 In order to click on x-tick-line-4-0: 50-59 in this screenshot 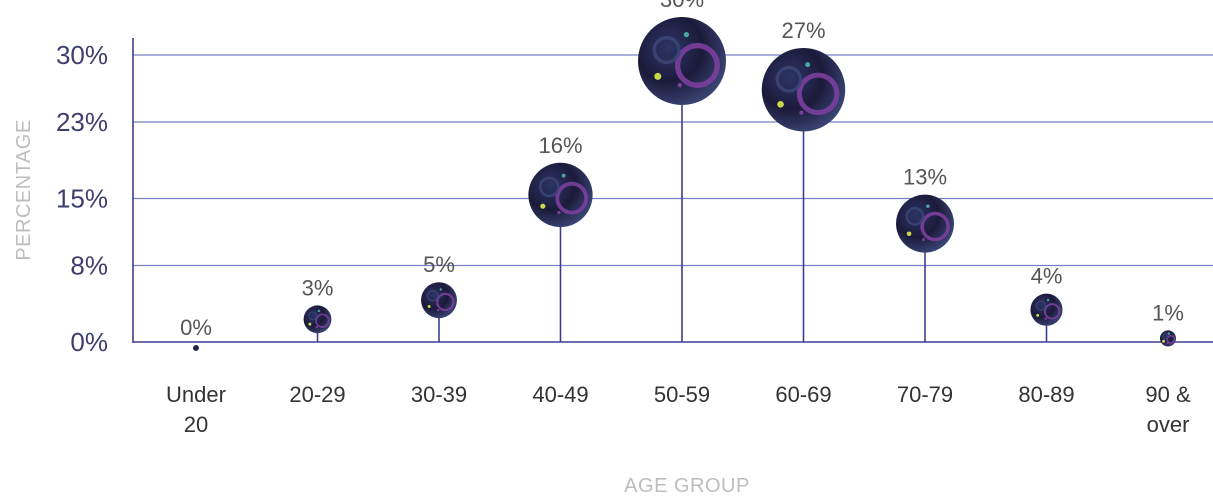, I will do `click(682, 394)`.